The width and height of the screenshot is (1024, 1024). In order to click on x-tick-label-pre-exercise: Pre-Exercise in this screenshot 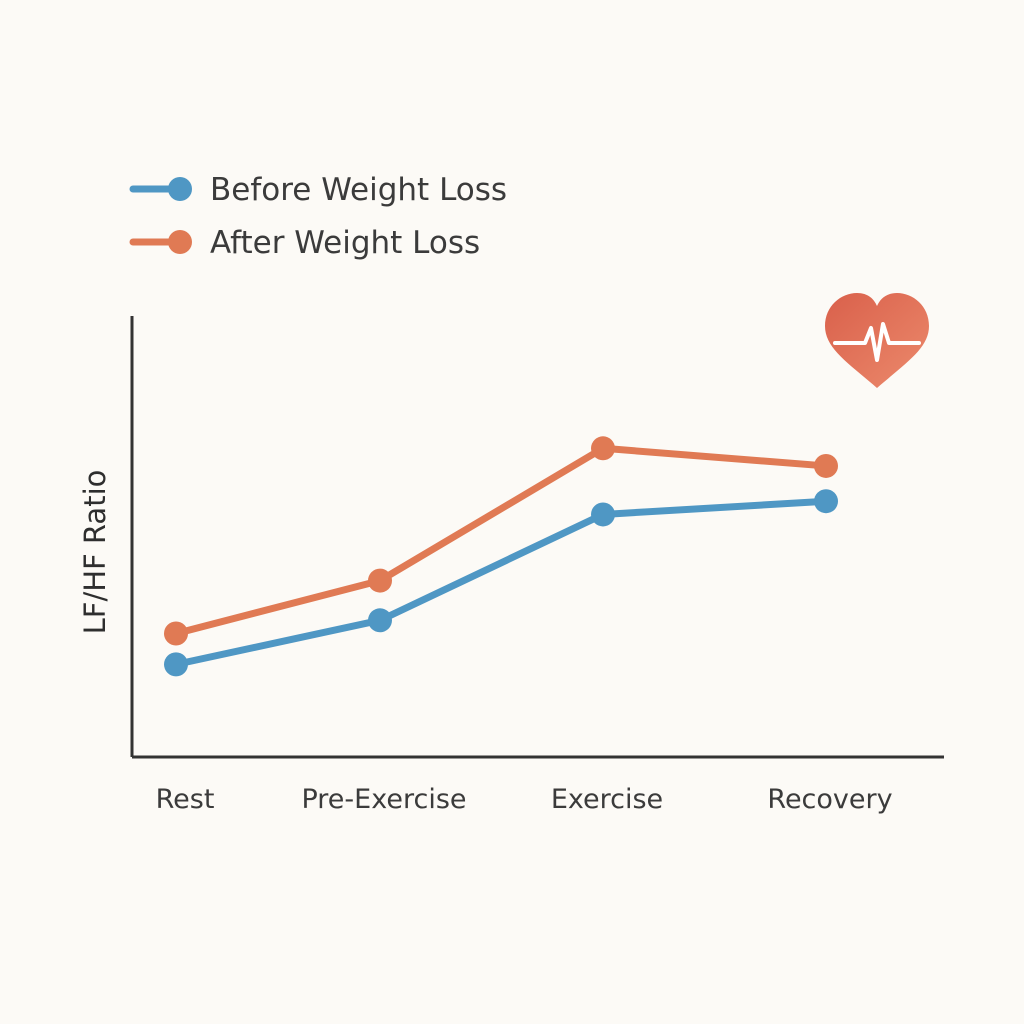, I will do `click(383, 799)`.